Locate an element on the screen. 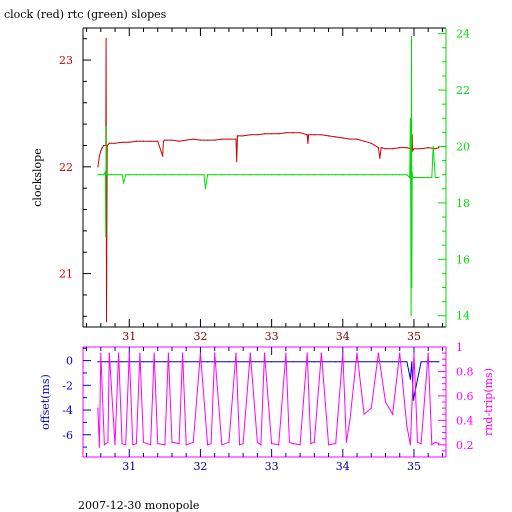  y-right-tick-label: 20 is located at coordinates (463, 146).